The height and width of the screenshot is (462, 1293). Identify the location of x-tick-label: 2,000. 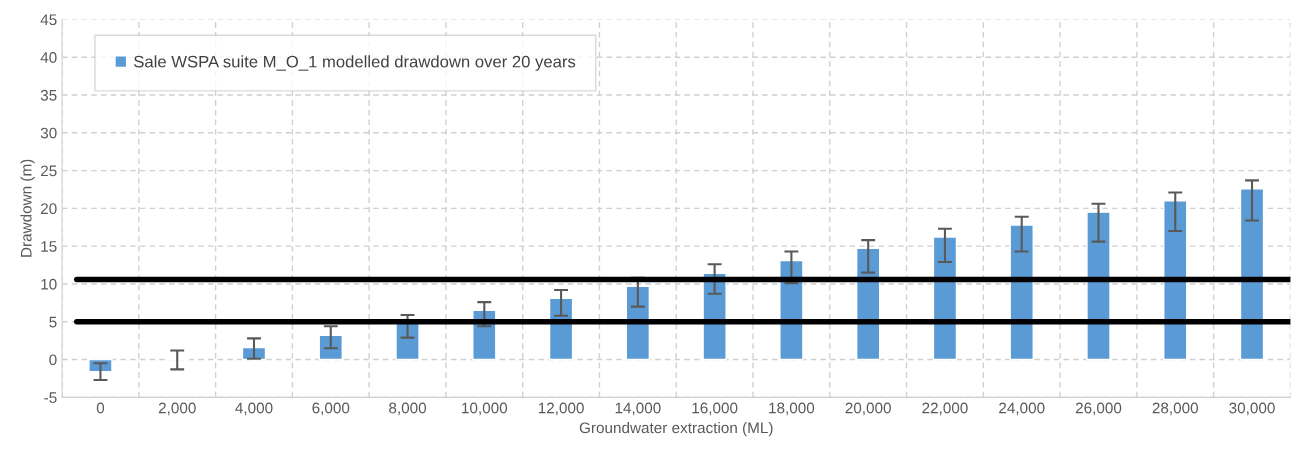
(177, 409).